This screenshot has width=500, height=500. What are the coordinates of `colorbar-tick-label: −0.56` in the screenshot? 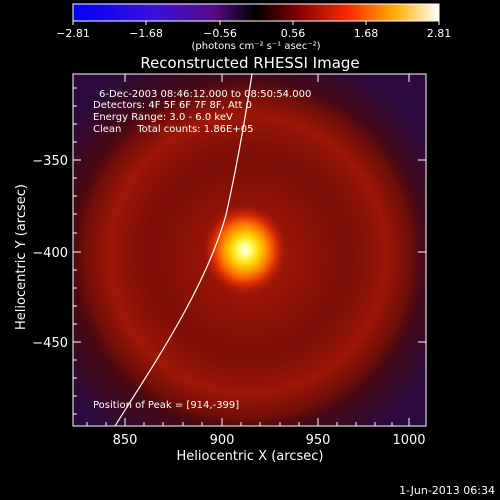 It's located at (220, 33).